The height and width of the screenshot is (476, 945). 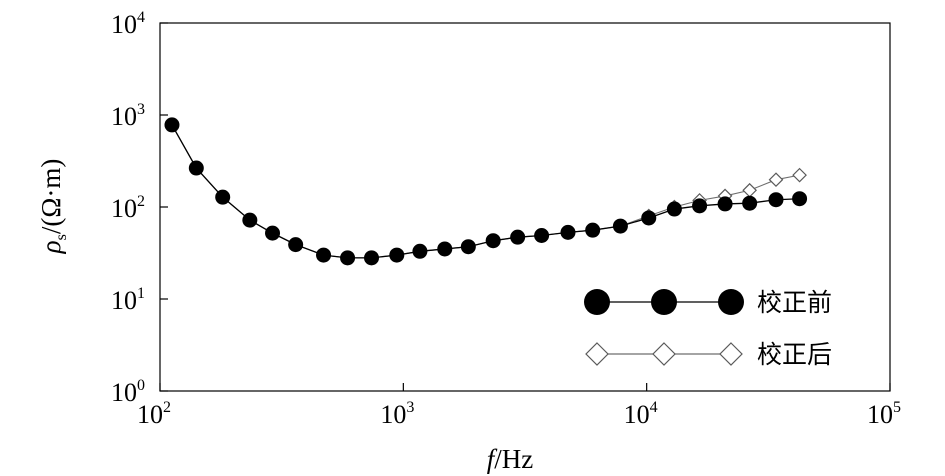 I want to click on y-tick-label: 10³, so click(x=128, y=116).